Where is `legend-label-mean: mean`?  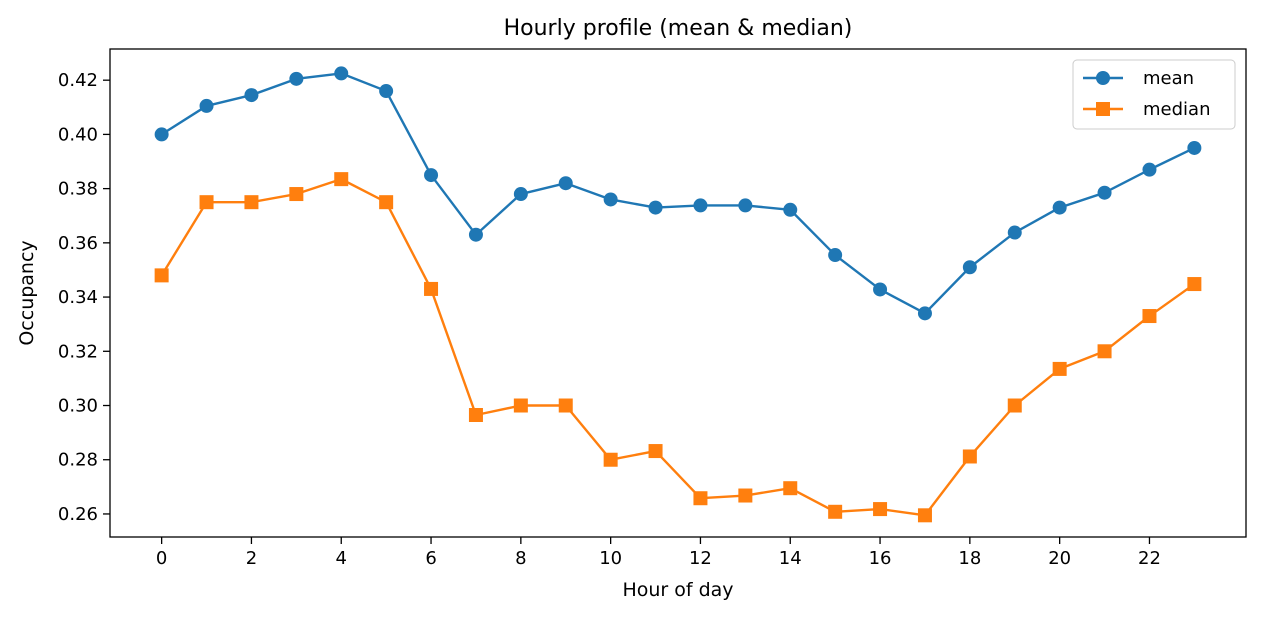 legend-label-mean: mean is located at coordinates (1168, 78).